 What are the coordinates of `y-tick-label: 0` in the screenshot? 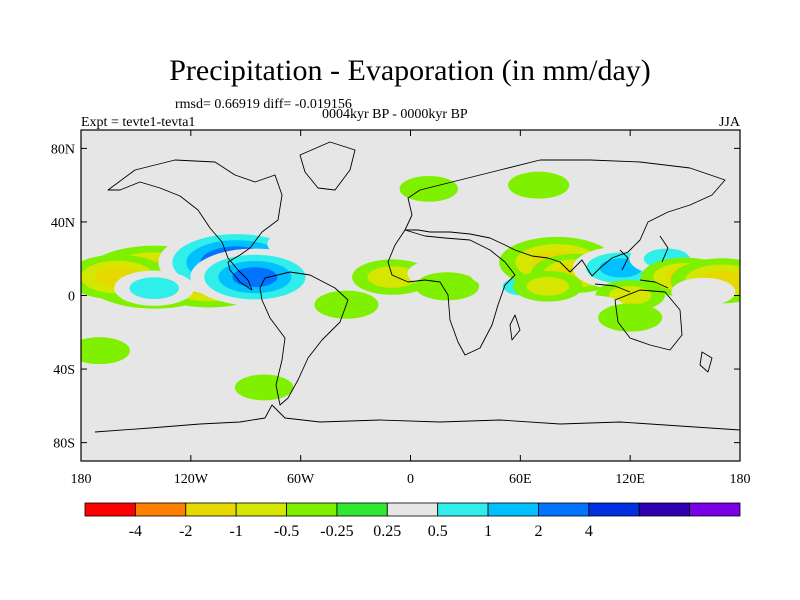 It's located at (71, 297).